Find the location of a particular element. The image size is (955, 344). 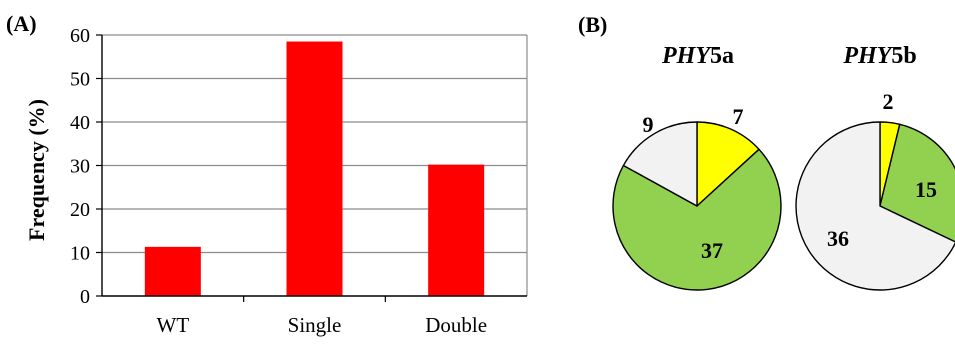

pie-label-green: 15 is located at coordinates (926, 189).